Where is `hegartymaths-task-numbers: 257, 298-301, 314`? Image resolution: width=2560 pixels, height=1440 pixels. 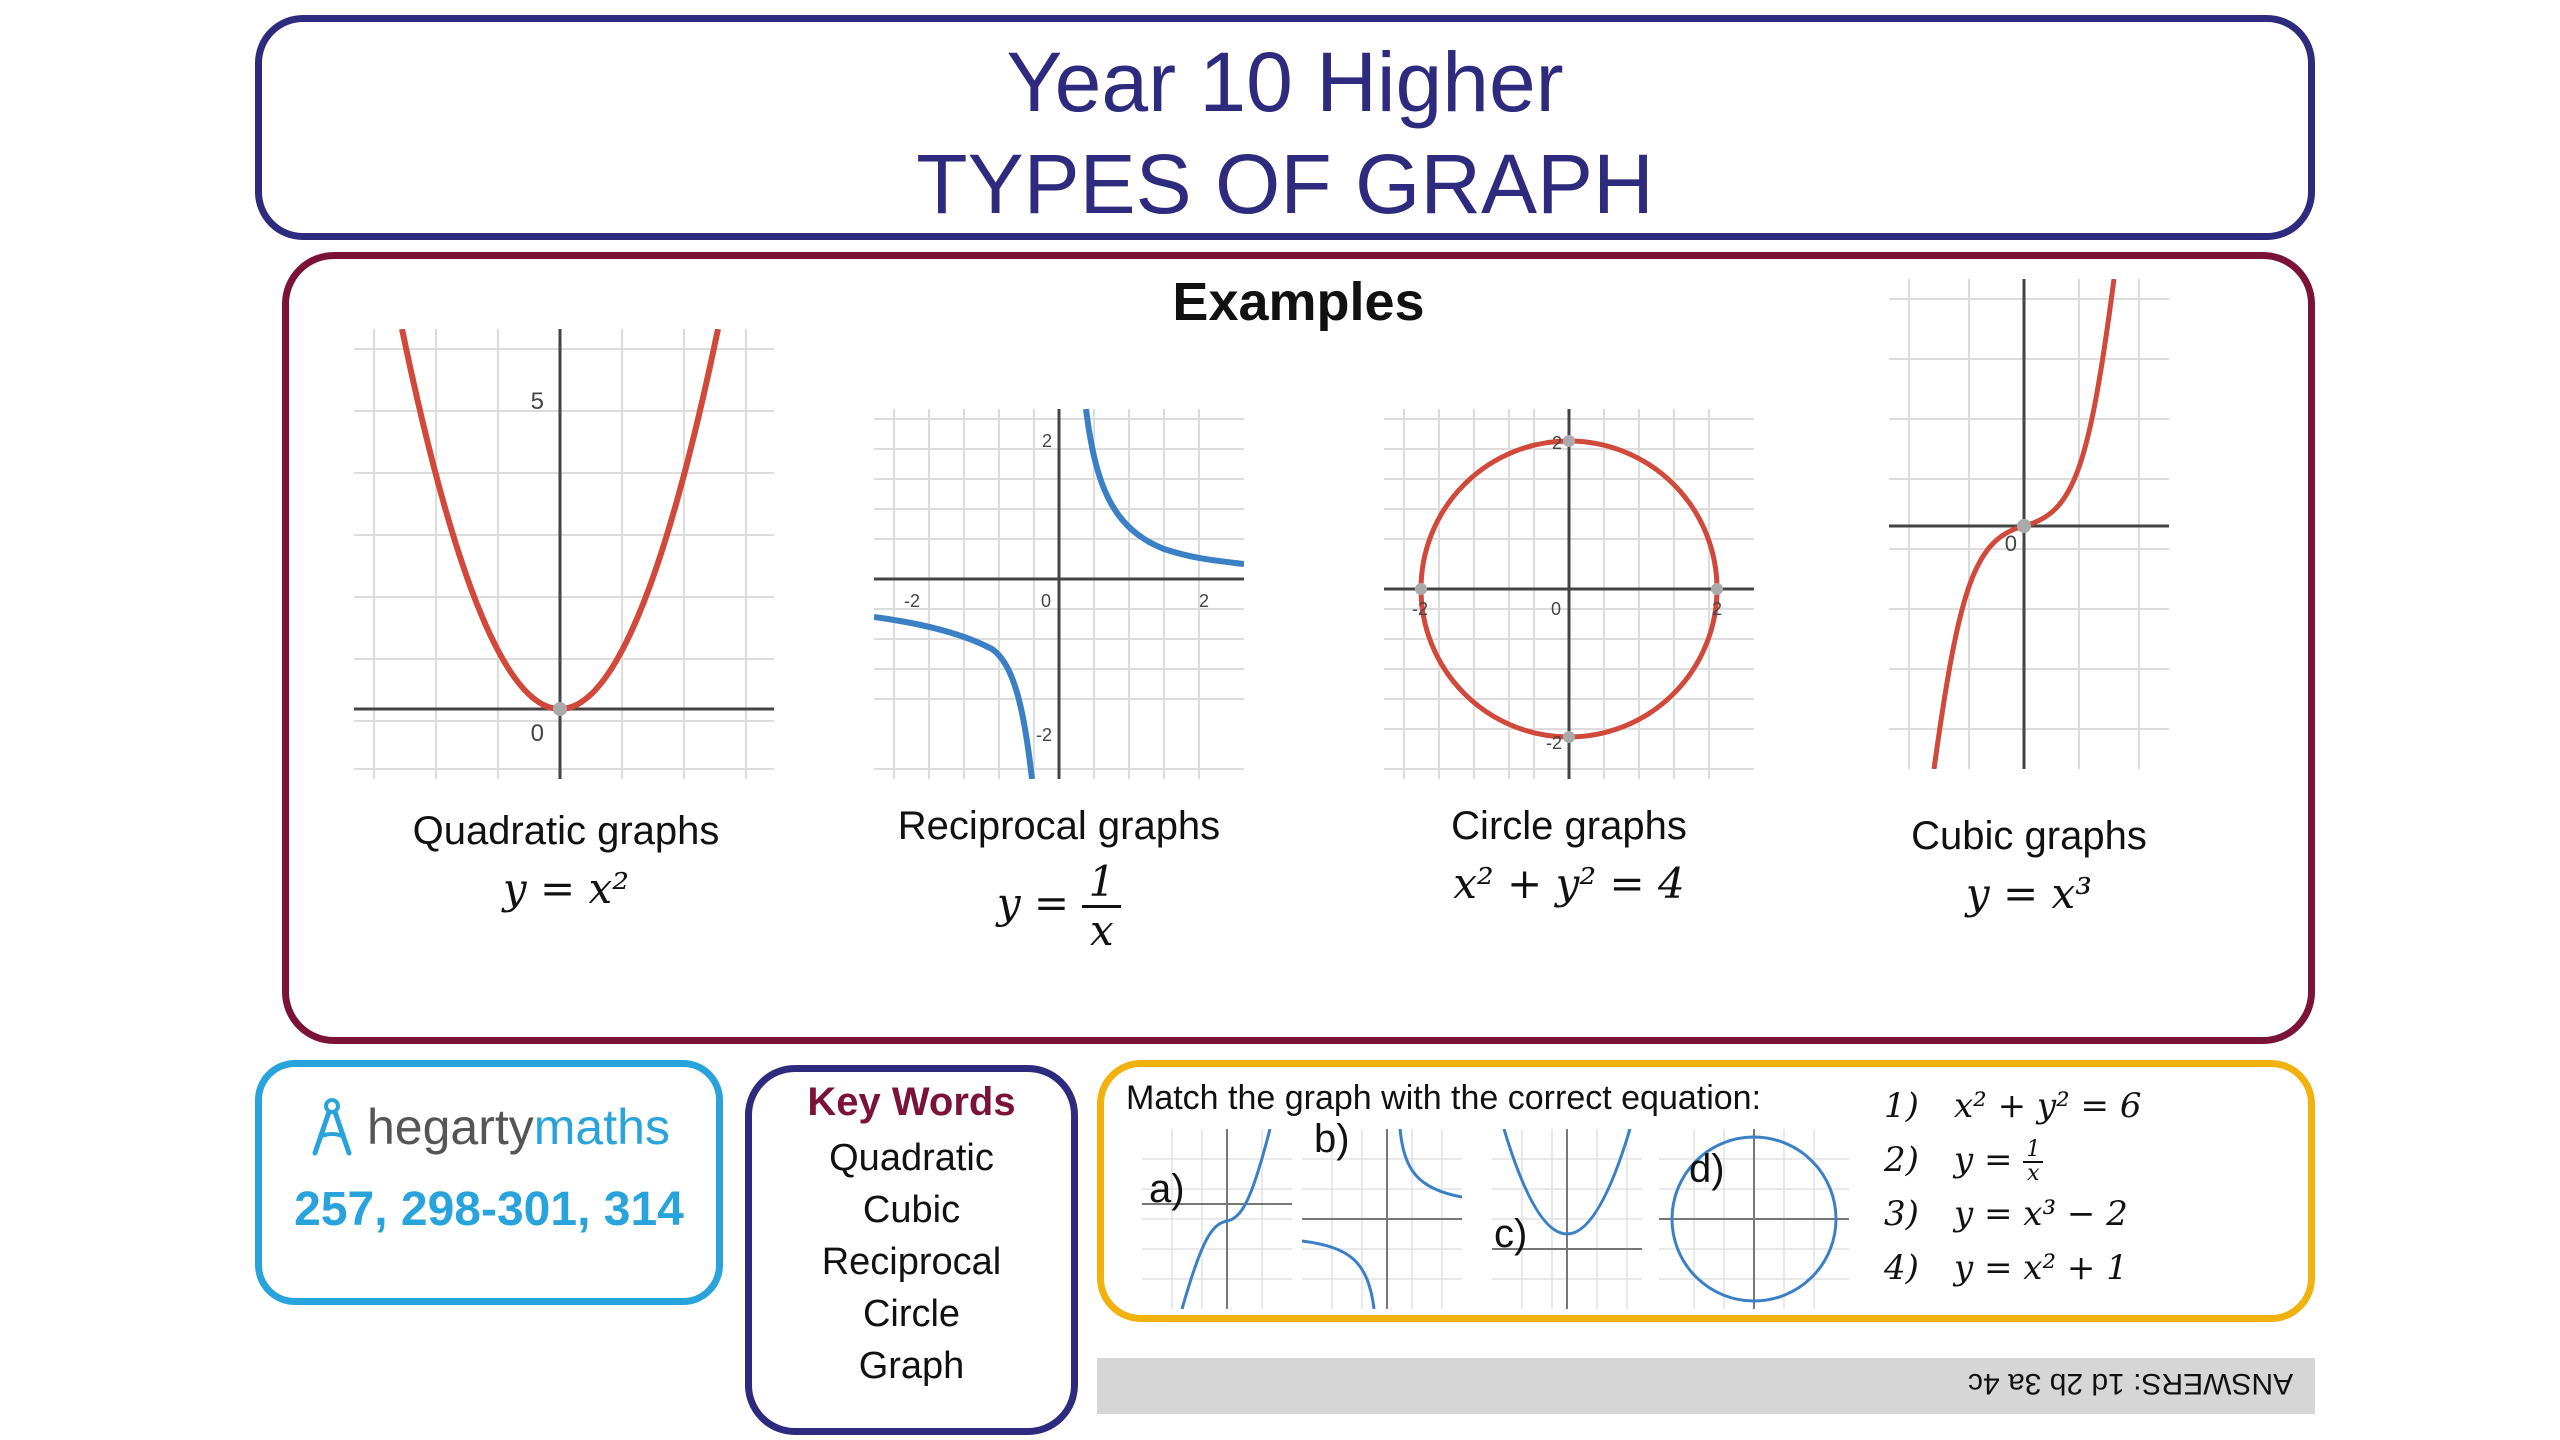 hegartymaths-task-numbers: 257, 298-301, 314 is located at coordinates (489, 1209).